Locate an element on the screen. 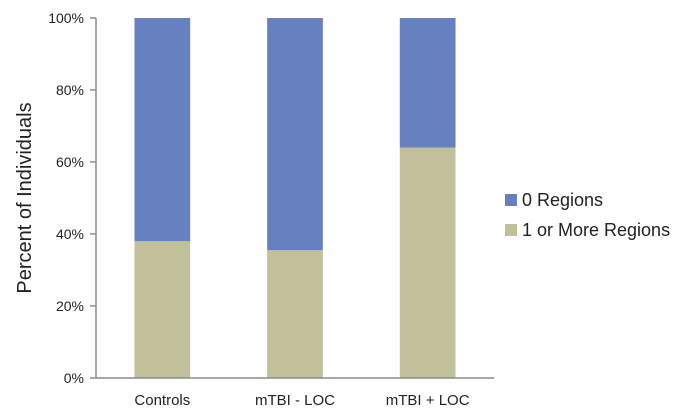 The image size is (688, 412). x-category-label: Controls is located at coordinates (162, 400).